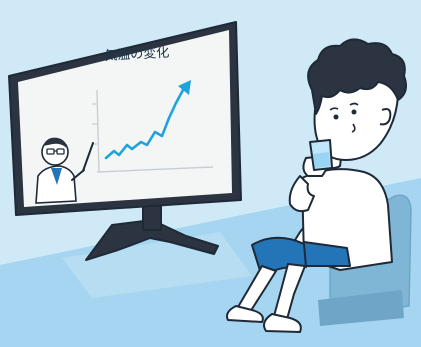  I want to click on temperature-line, so click(144, 124).